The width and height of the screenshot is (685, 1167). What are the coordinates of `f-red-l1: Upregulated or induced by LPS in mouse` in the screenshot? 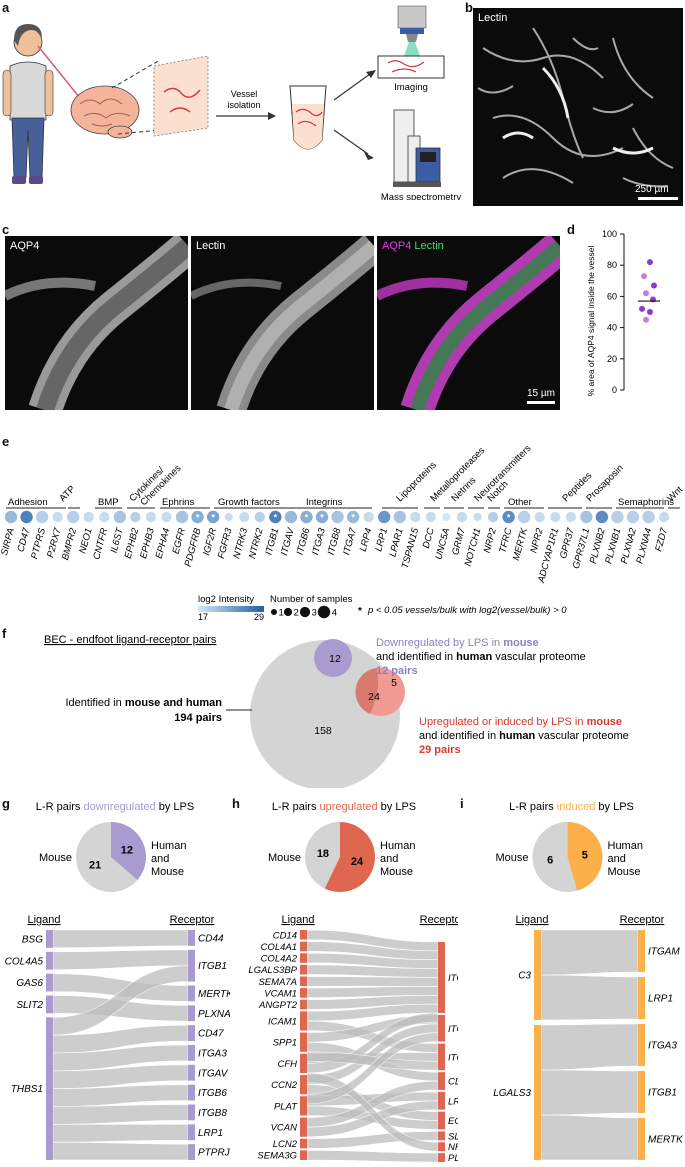 It's located at (520, 722).